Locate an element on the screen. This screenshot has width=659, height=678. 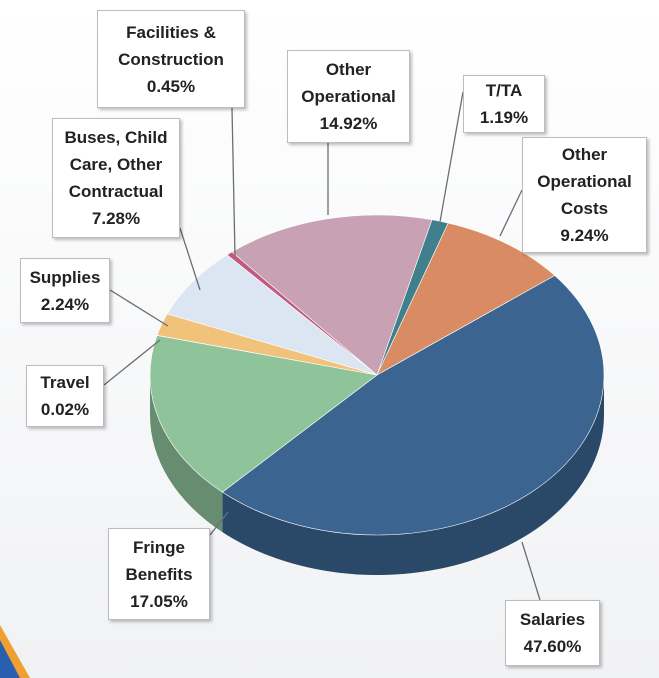
slice-label: Fringe Benefits 17.05% is located at coordinates (159, 574).